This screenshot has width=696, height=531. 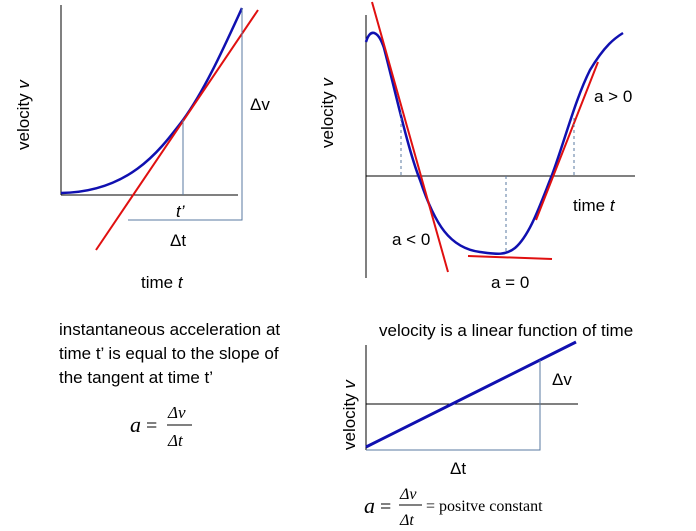 What do you see at coordinates (260, 104) in the screenshot?
I see `panel-a-delta-v-label: Δv` at bounding box center [260, 104].